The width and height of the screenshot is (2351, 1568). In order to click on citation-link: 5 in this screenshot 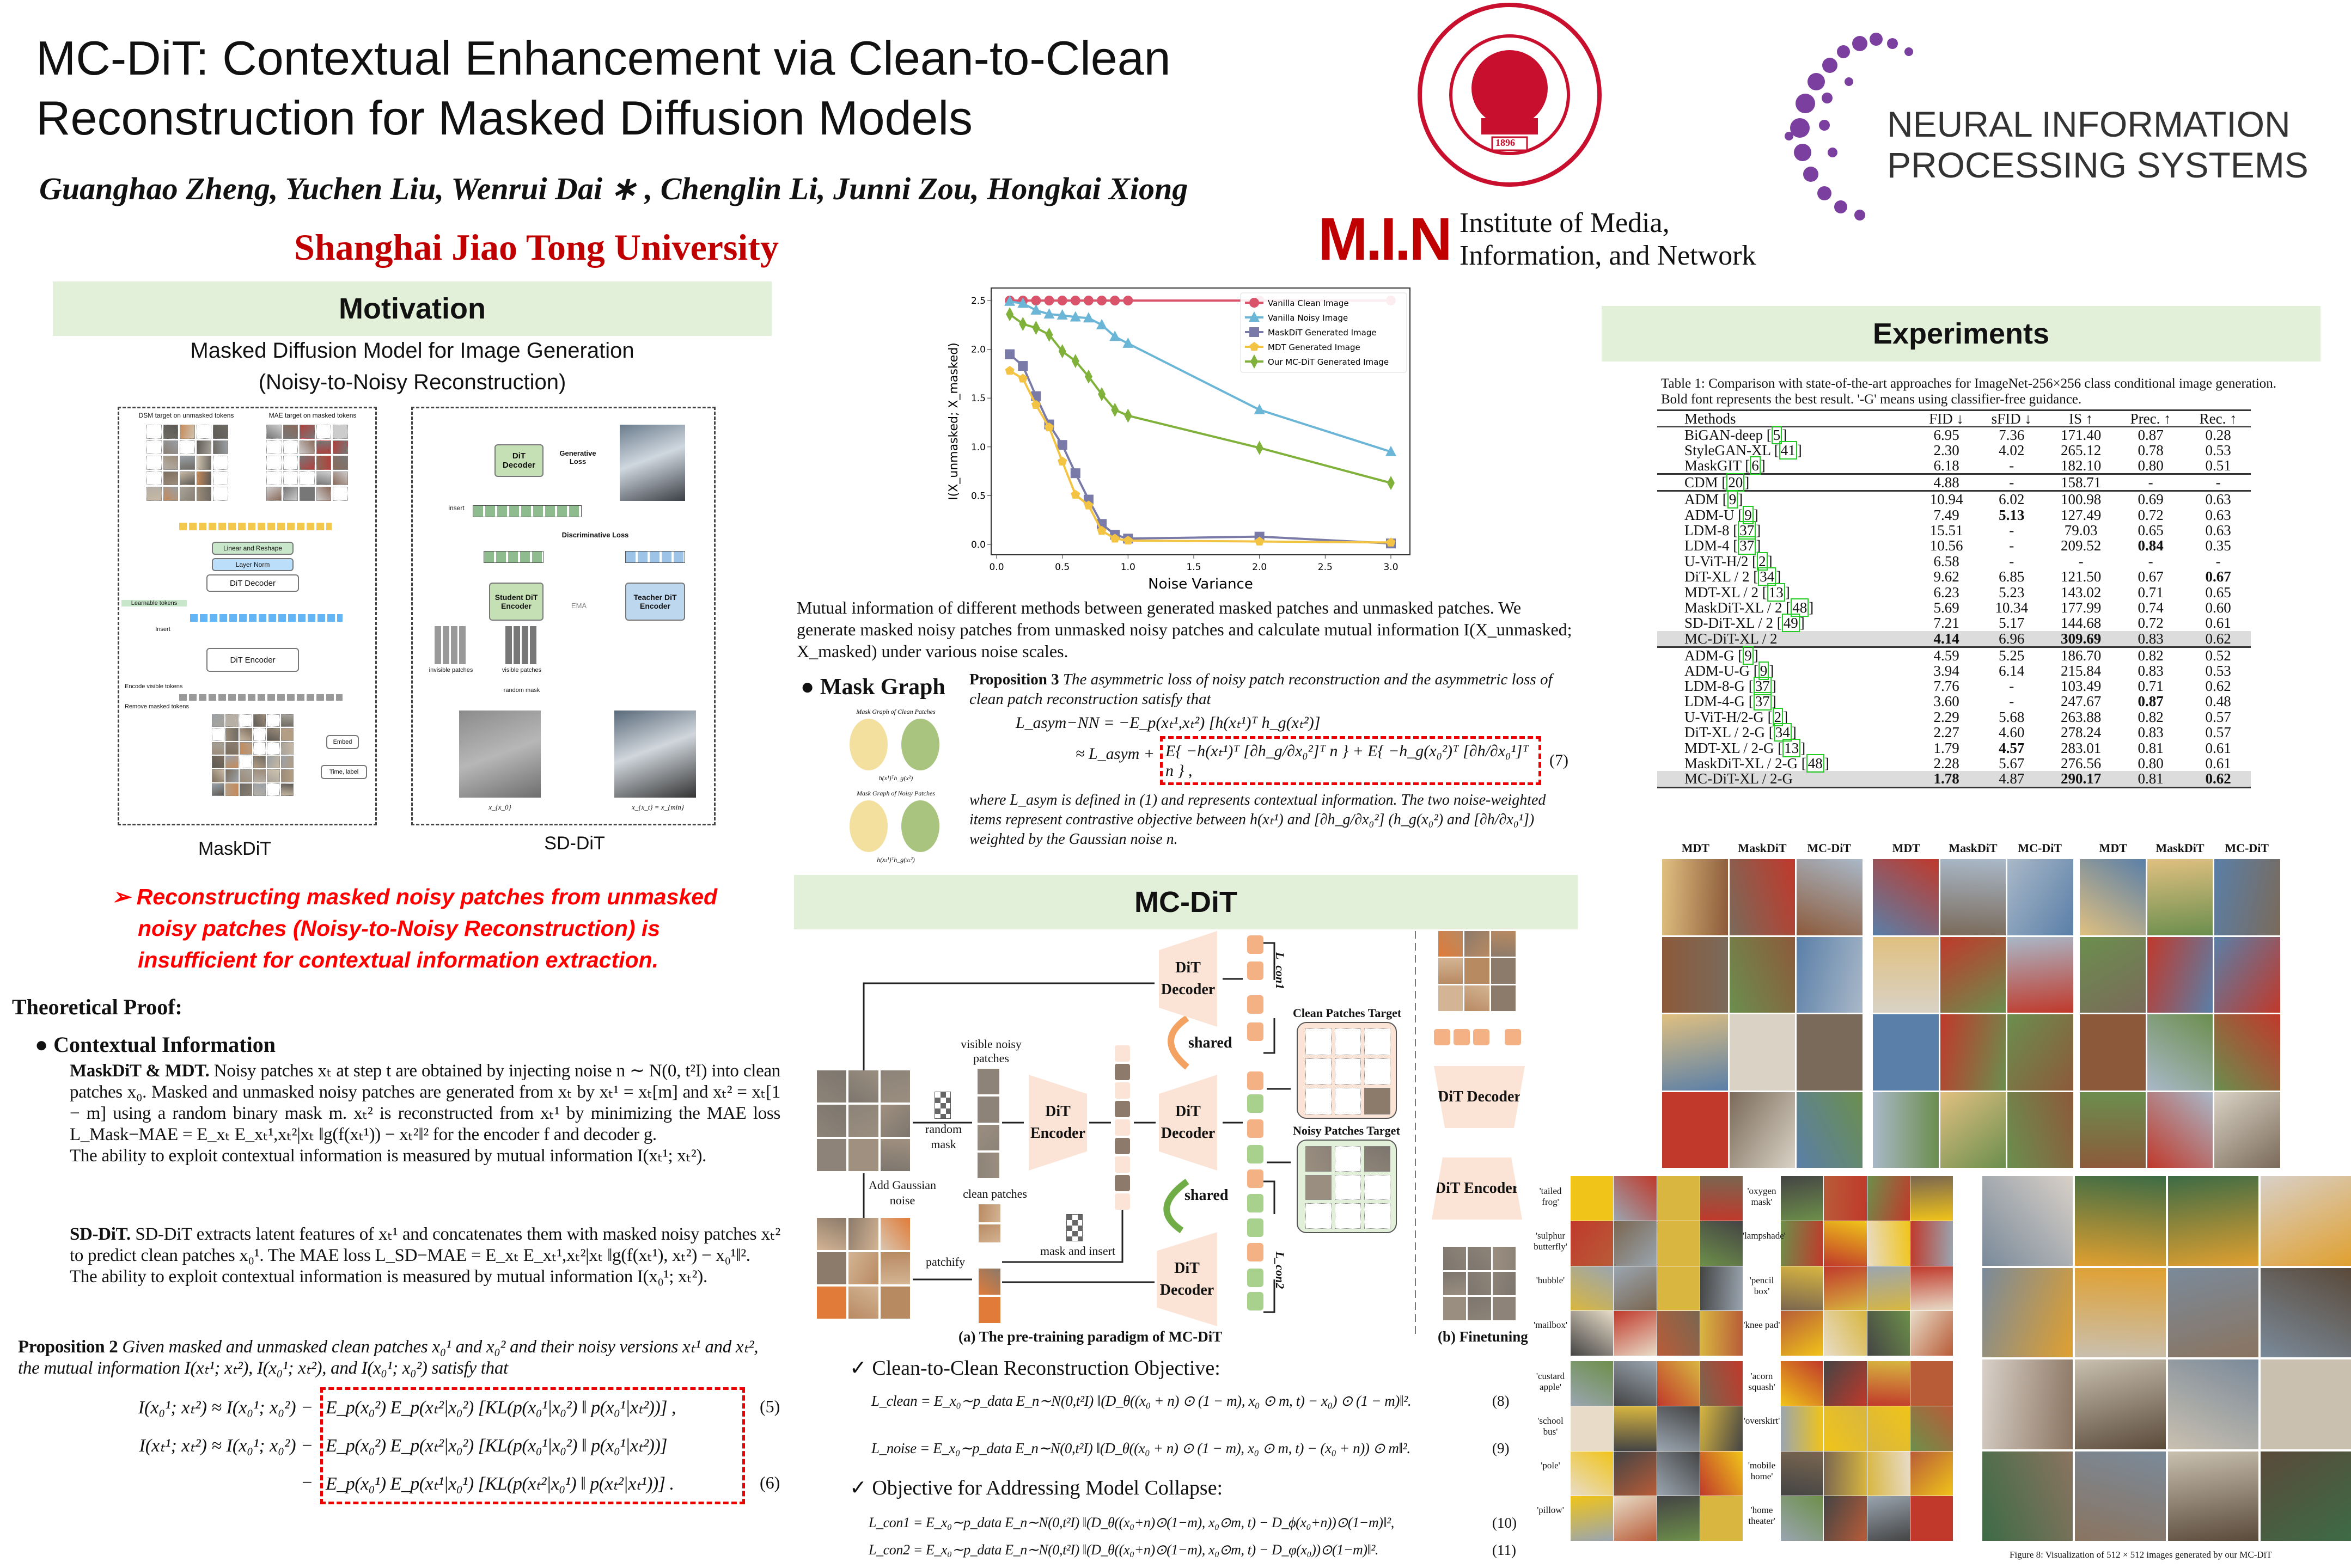, I will do `click(1776, 435)`.